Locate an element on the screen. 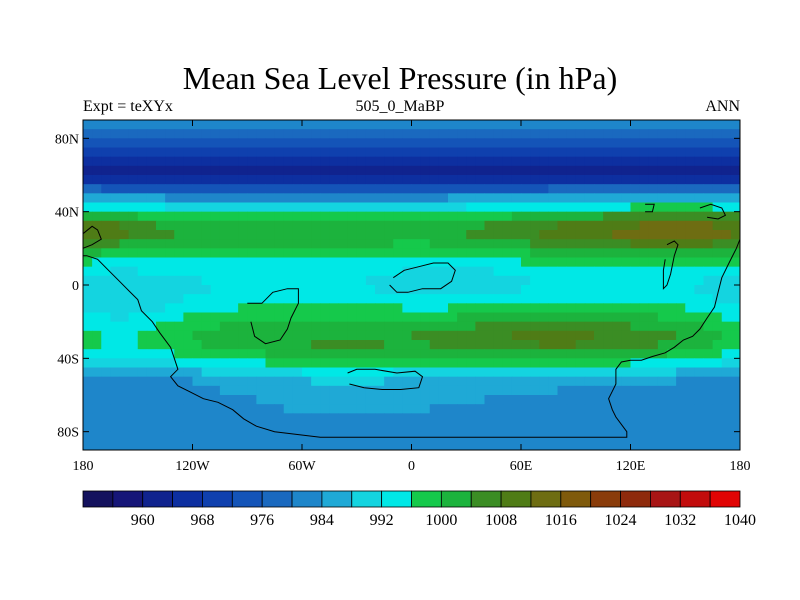 Image resolution: width=800 pixels, height=600 pixels. x-tick-label: 180 is located at coordinates (83, 466).